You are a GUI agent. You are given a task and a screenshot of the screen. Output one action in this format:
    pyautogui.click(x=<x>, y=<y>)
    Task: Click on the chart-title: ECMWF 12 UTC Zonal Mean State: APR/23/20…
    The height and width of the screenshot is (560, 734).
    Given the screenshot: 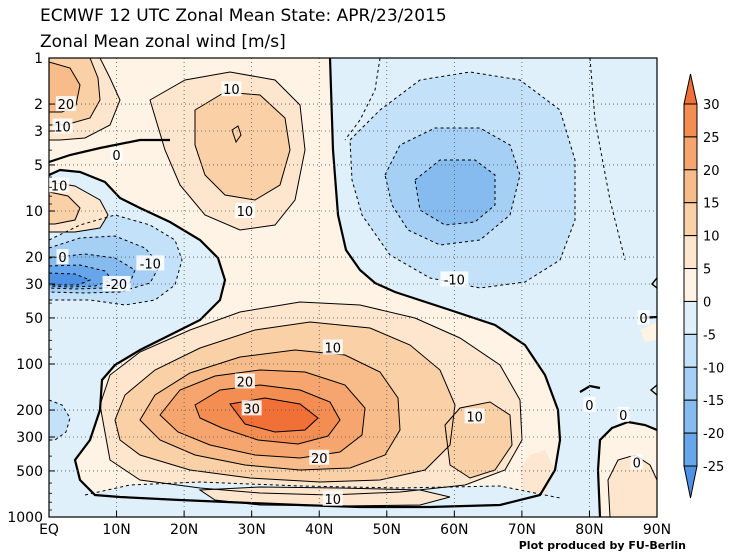 What is the action you would take?
    pyautogui.click(x=243, y=16)
    